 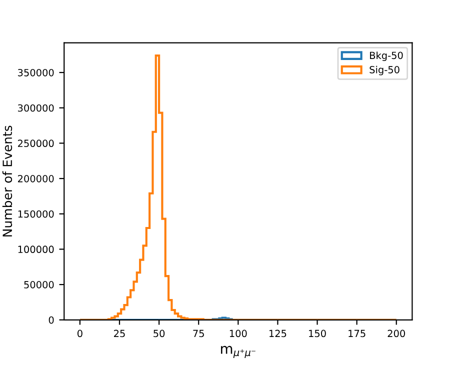 I want to click on x-tick-label: 150, so click(x=317, y=334).